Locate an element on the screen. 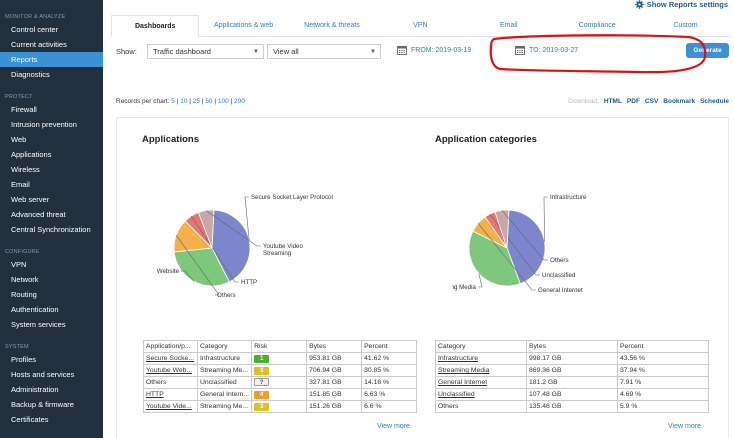  cell-risk: 3 is located at coordinates (279, 370).